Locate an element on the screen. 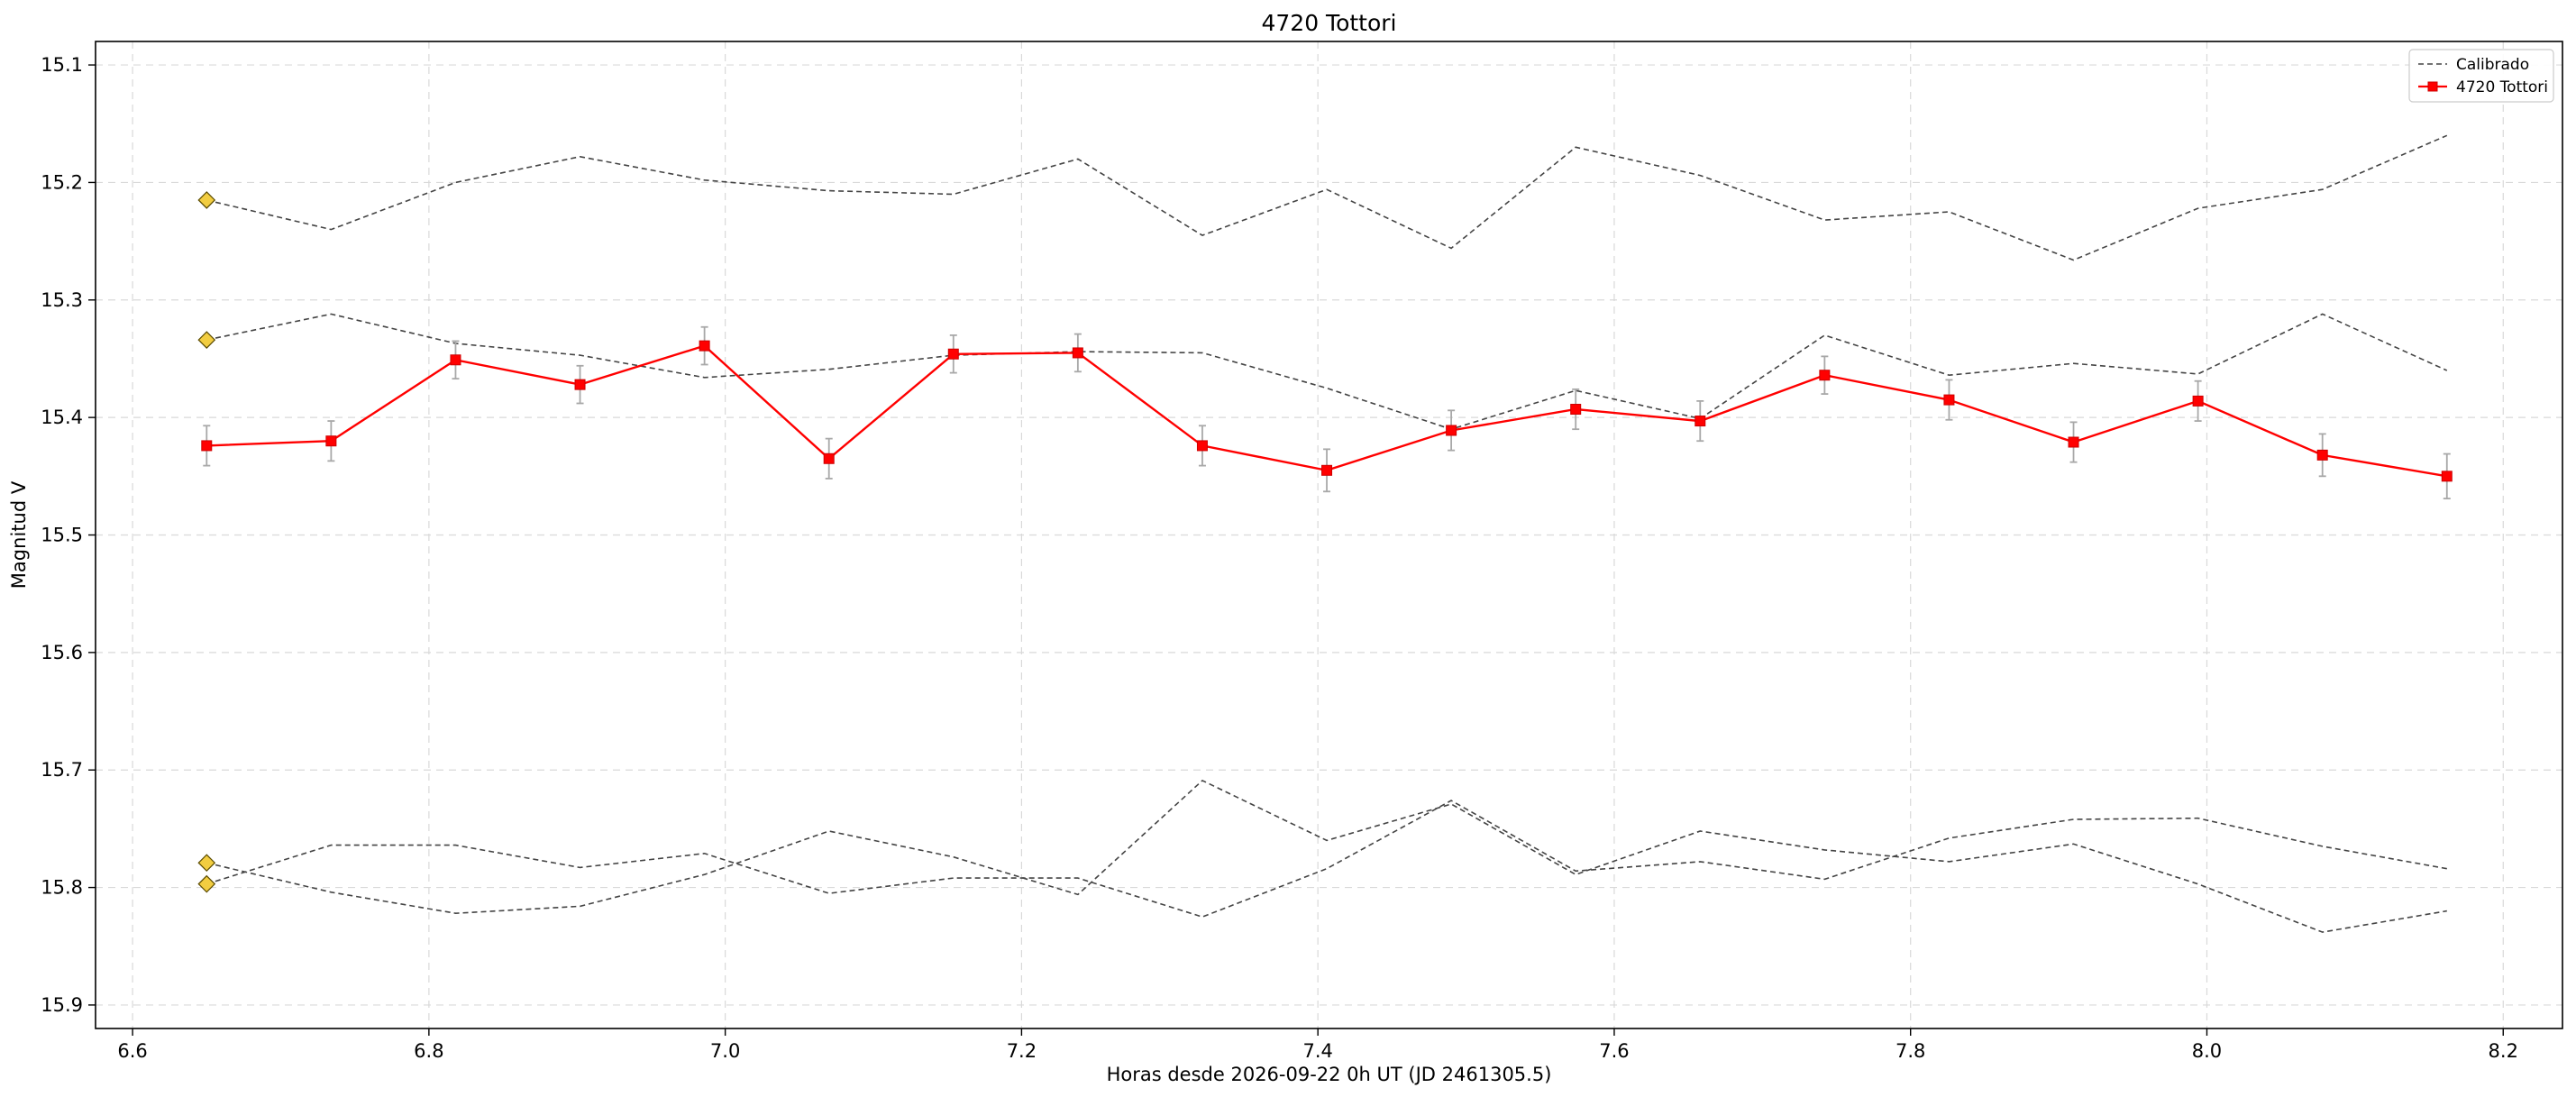  y-axis-ticks: 15.1 15.2 15.3 15.4 15.5 15.6 15.7 15.8 15.9 is located at coordinates (68, 535).